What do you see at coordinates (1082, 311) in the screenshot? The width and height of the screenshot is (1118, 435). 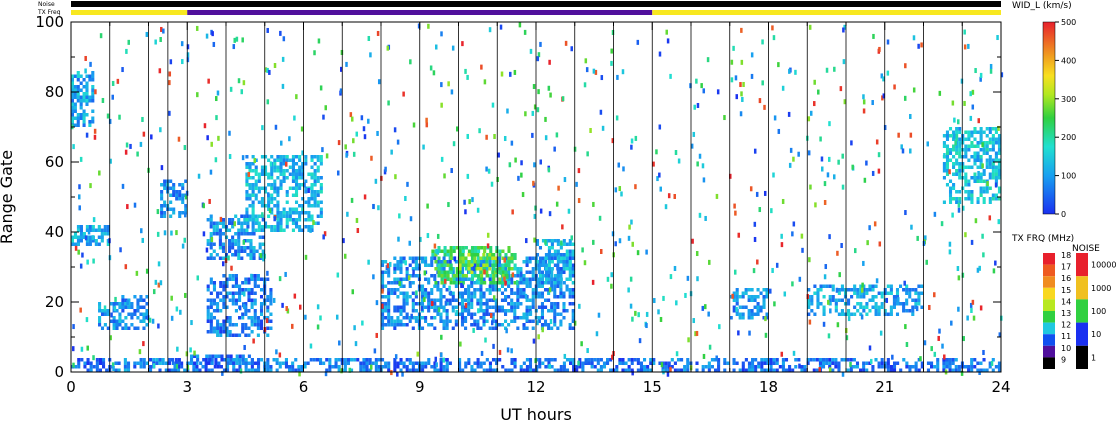 I see `noise-swatch` at bounding box center [1082, 311].